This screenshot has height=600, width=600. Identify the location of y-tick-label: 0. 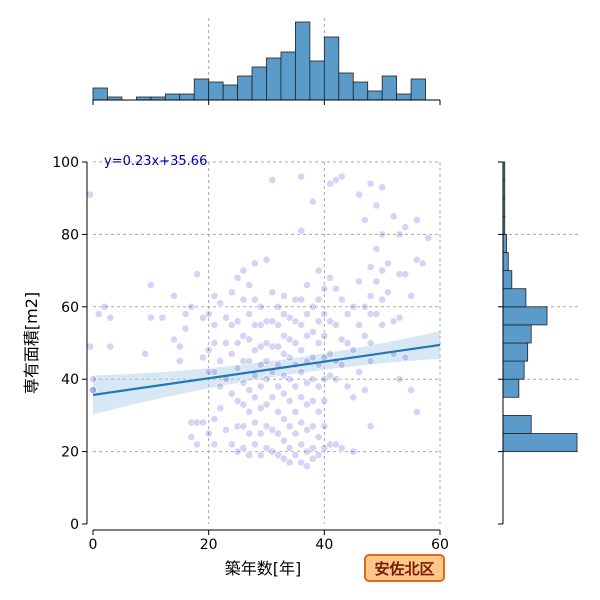
(74, 525).